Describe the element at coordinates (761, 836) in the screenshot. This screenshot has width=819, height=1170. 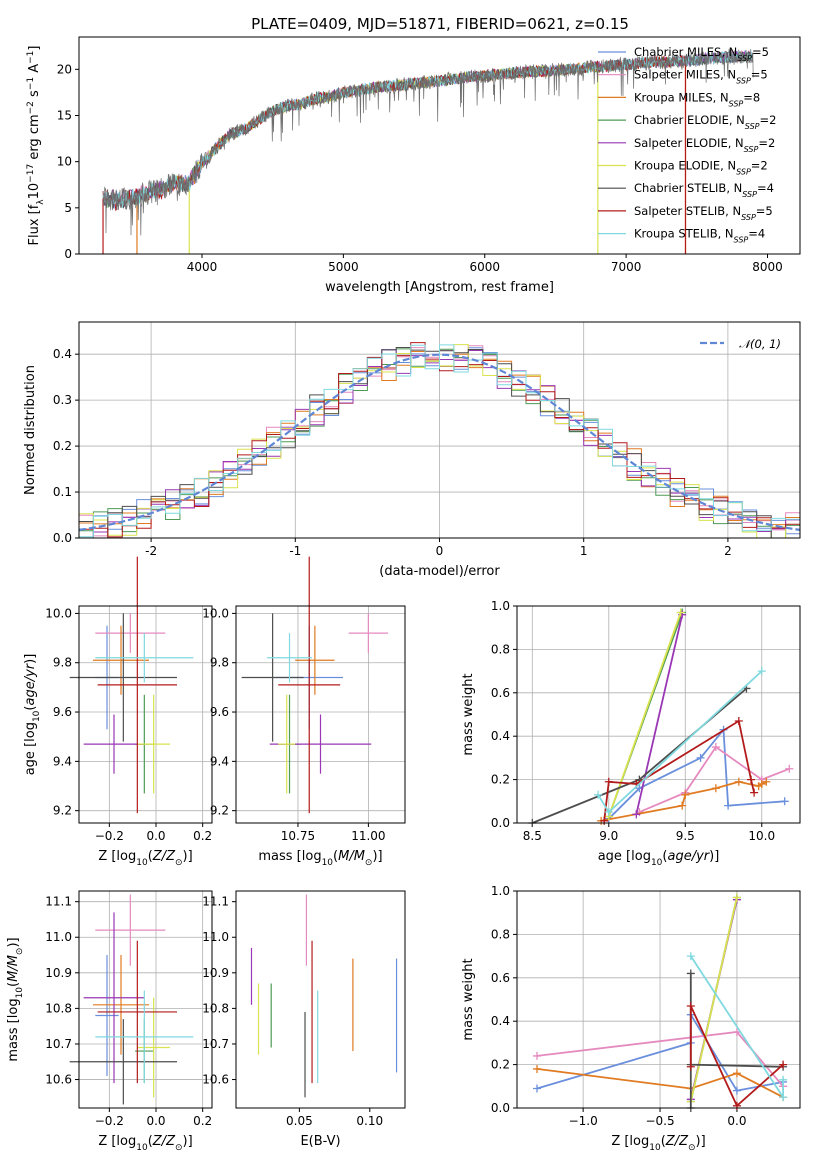
I see `x-tick-label: 10.0` at that location.